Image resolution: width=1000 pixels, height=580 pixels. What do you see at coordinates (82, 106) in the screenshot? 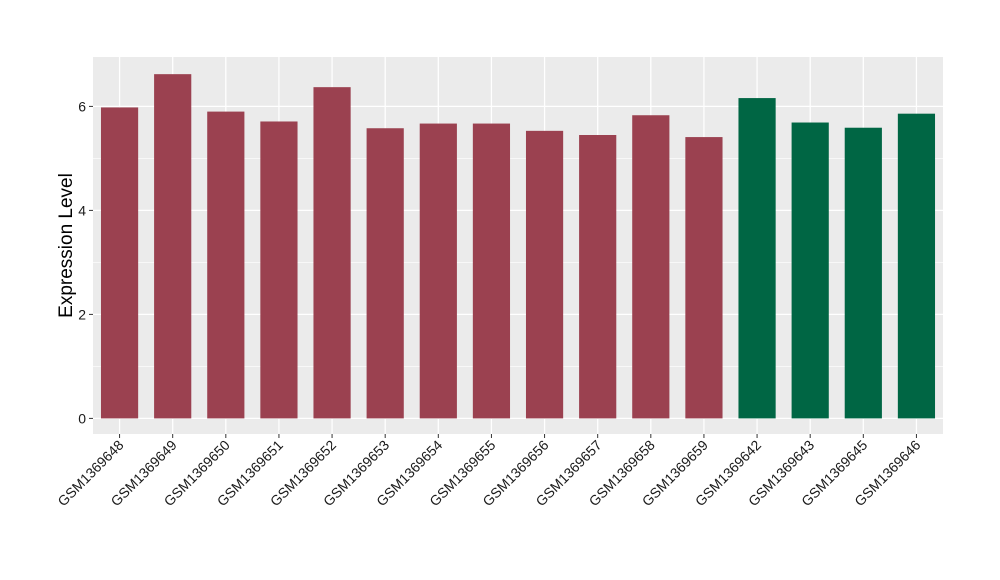
I see `y-tick-label: 6` at bounding box center [82, 106].